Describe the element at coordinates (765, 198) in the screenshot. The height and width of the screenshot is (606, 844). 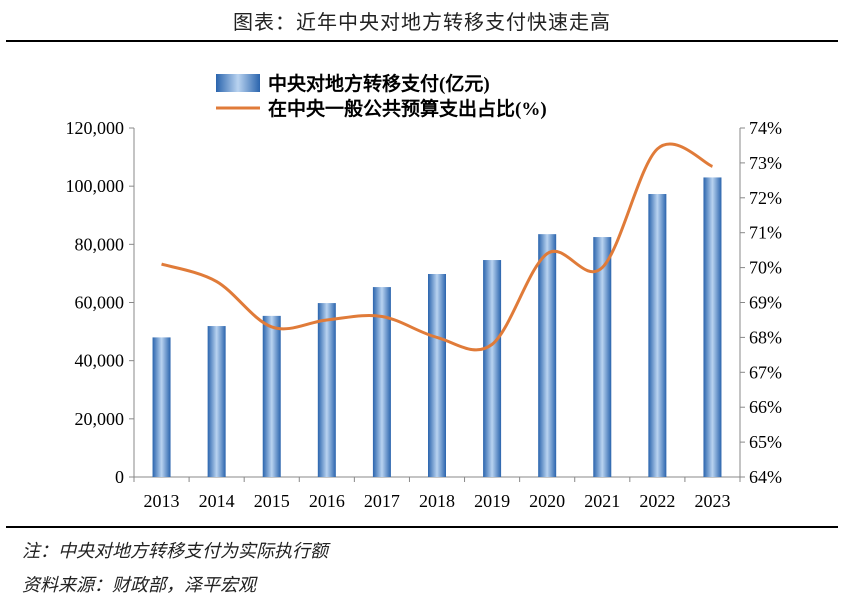
I see `right-tick-label: 72%` at that location.